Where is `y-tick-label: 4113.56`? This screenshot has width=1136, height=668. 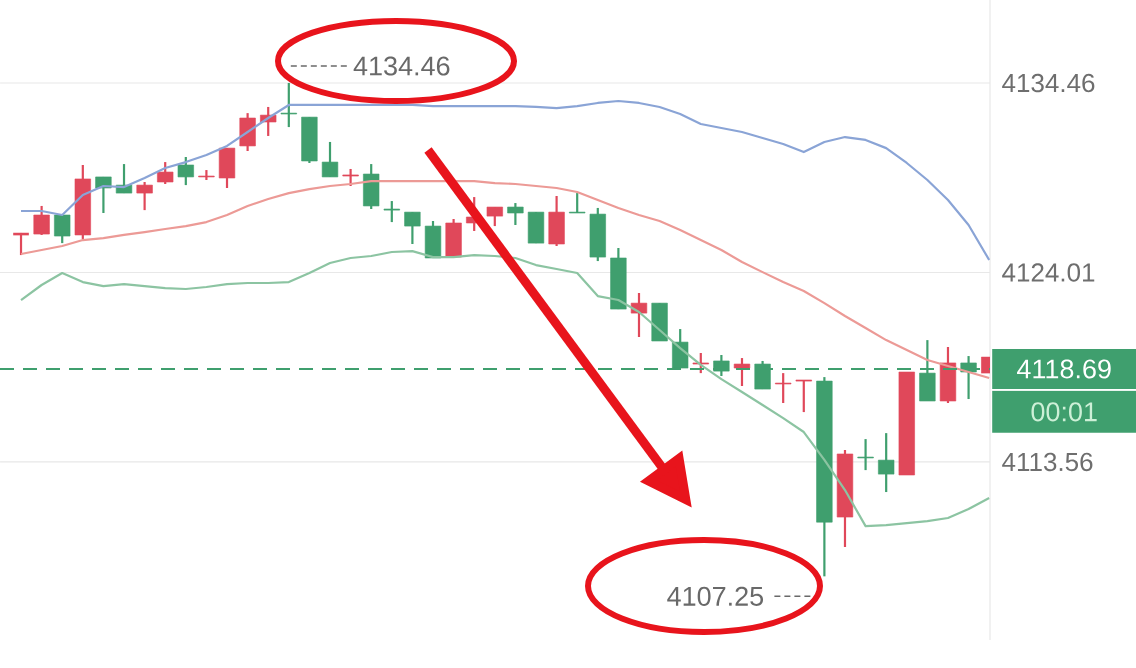 y-tick-label: 4113.56 is located at coordinates (1047, 462).